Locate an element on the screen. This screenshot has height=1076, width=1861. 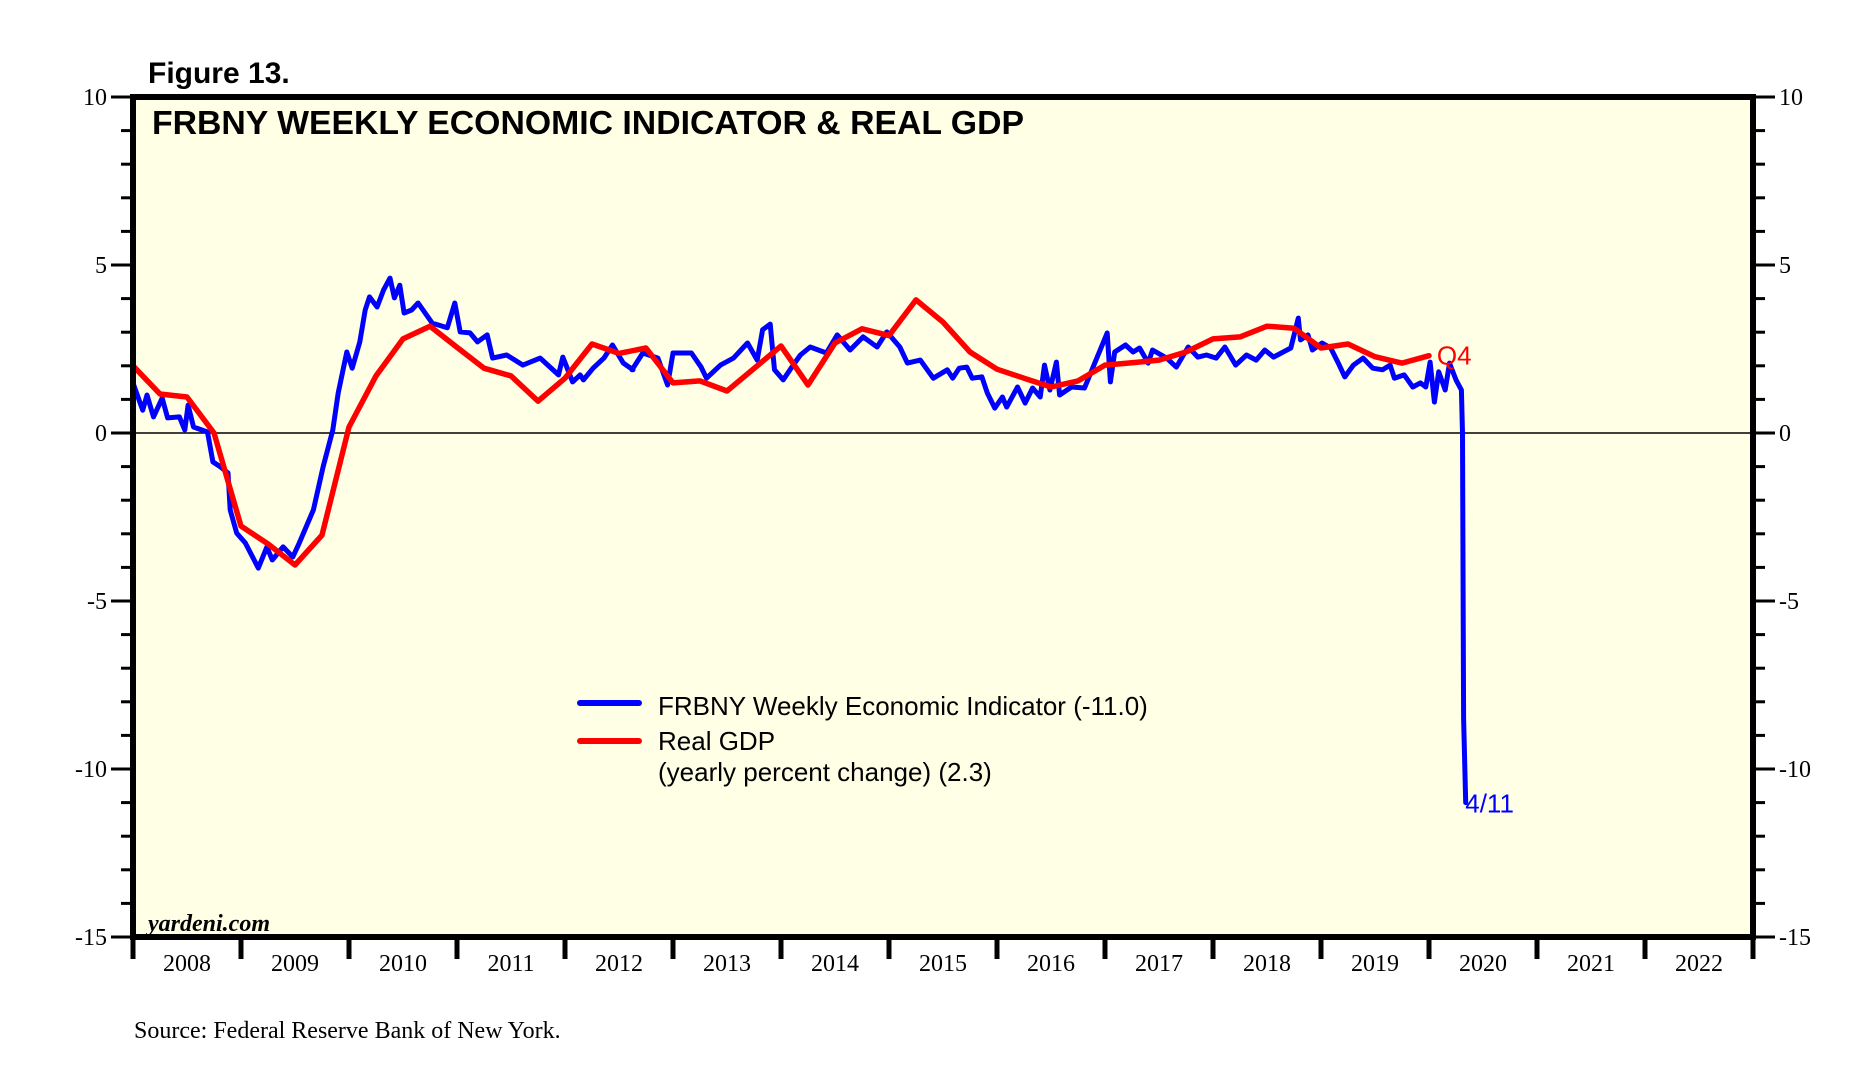
x-tick-label: 2020 is located at coordinates (1483, 964).